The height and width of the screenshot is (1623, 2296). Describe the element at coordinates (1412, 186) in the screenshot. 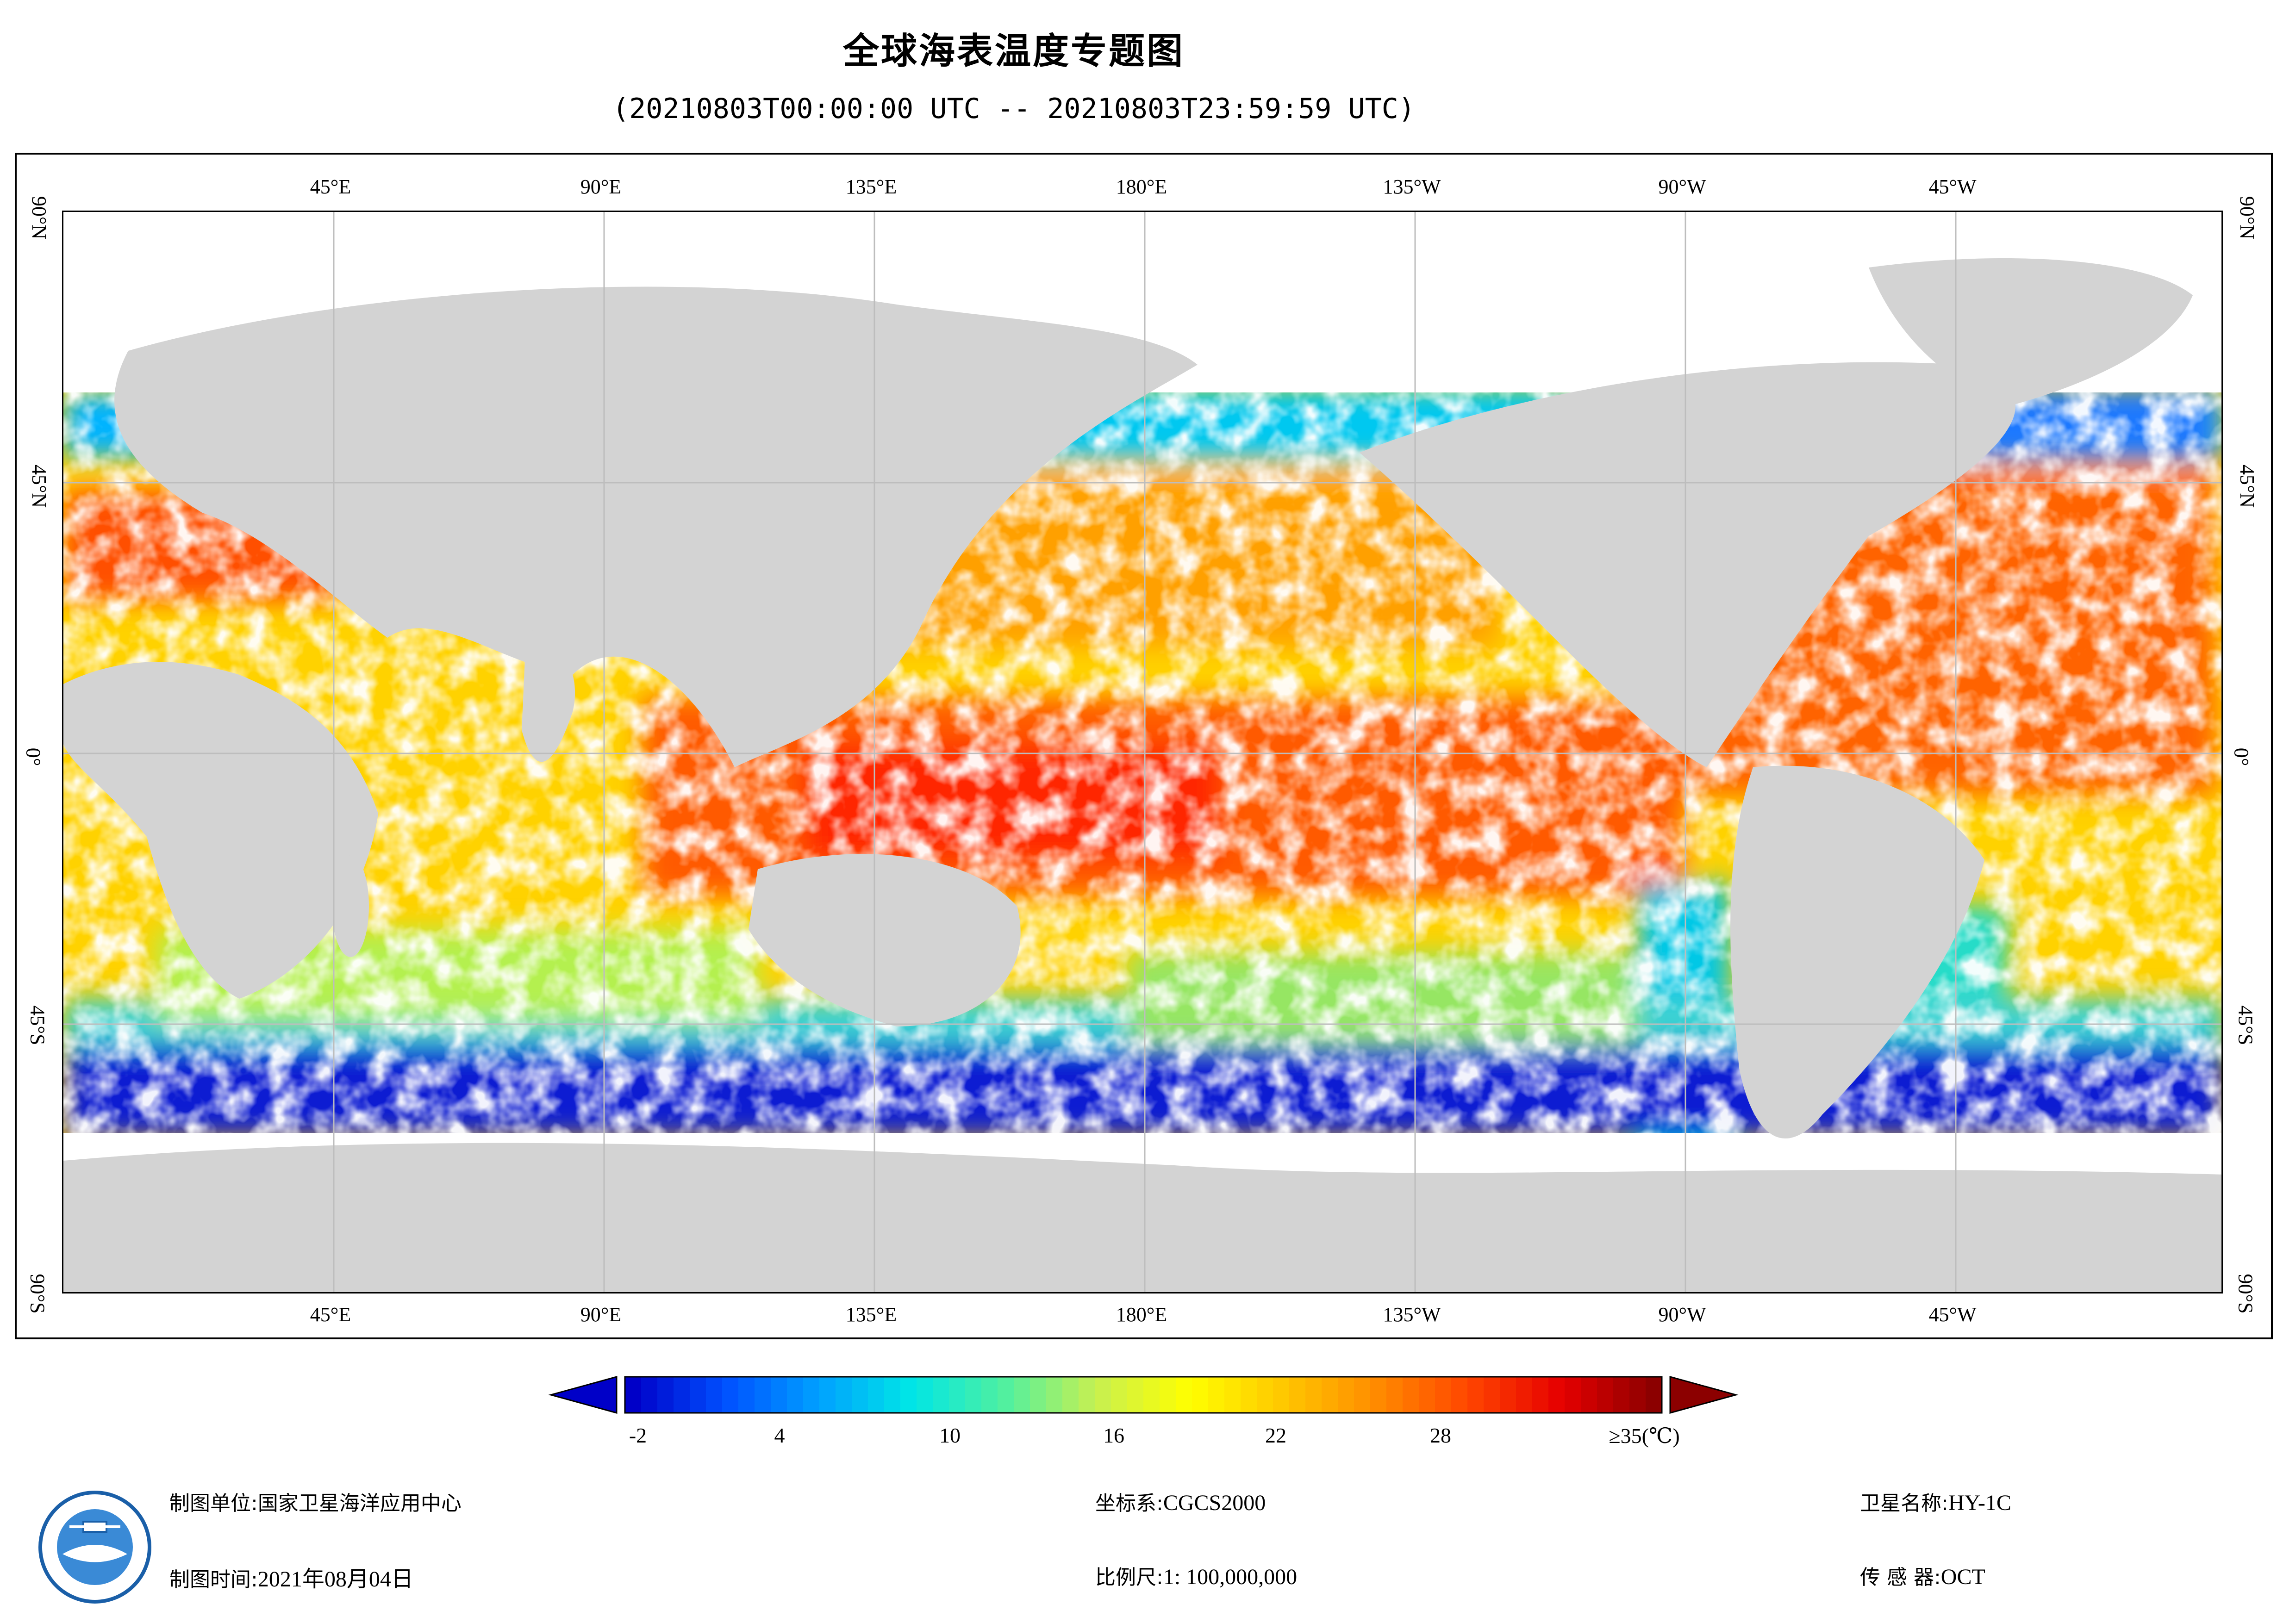

I see `lon-label-top-135w: 135°W` at that location.